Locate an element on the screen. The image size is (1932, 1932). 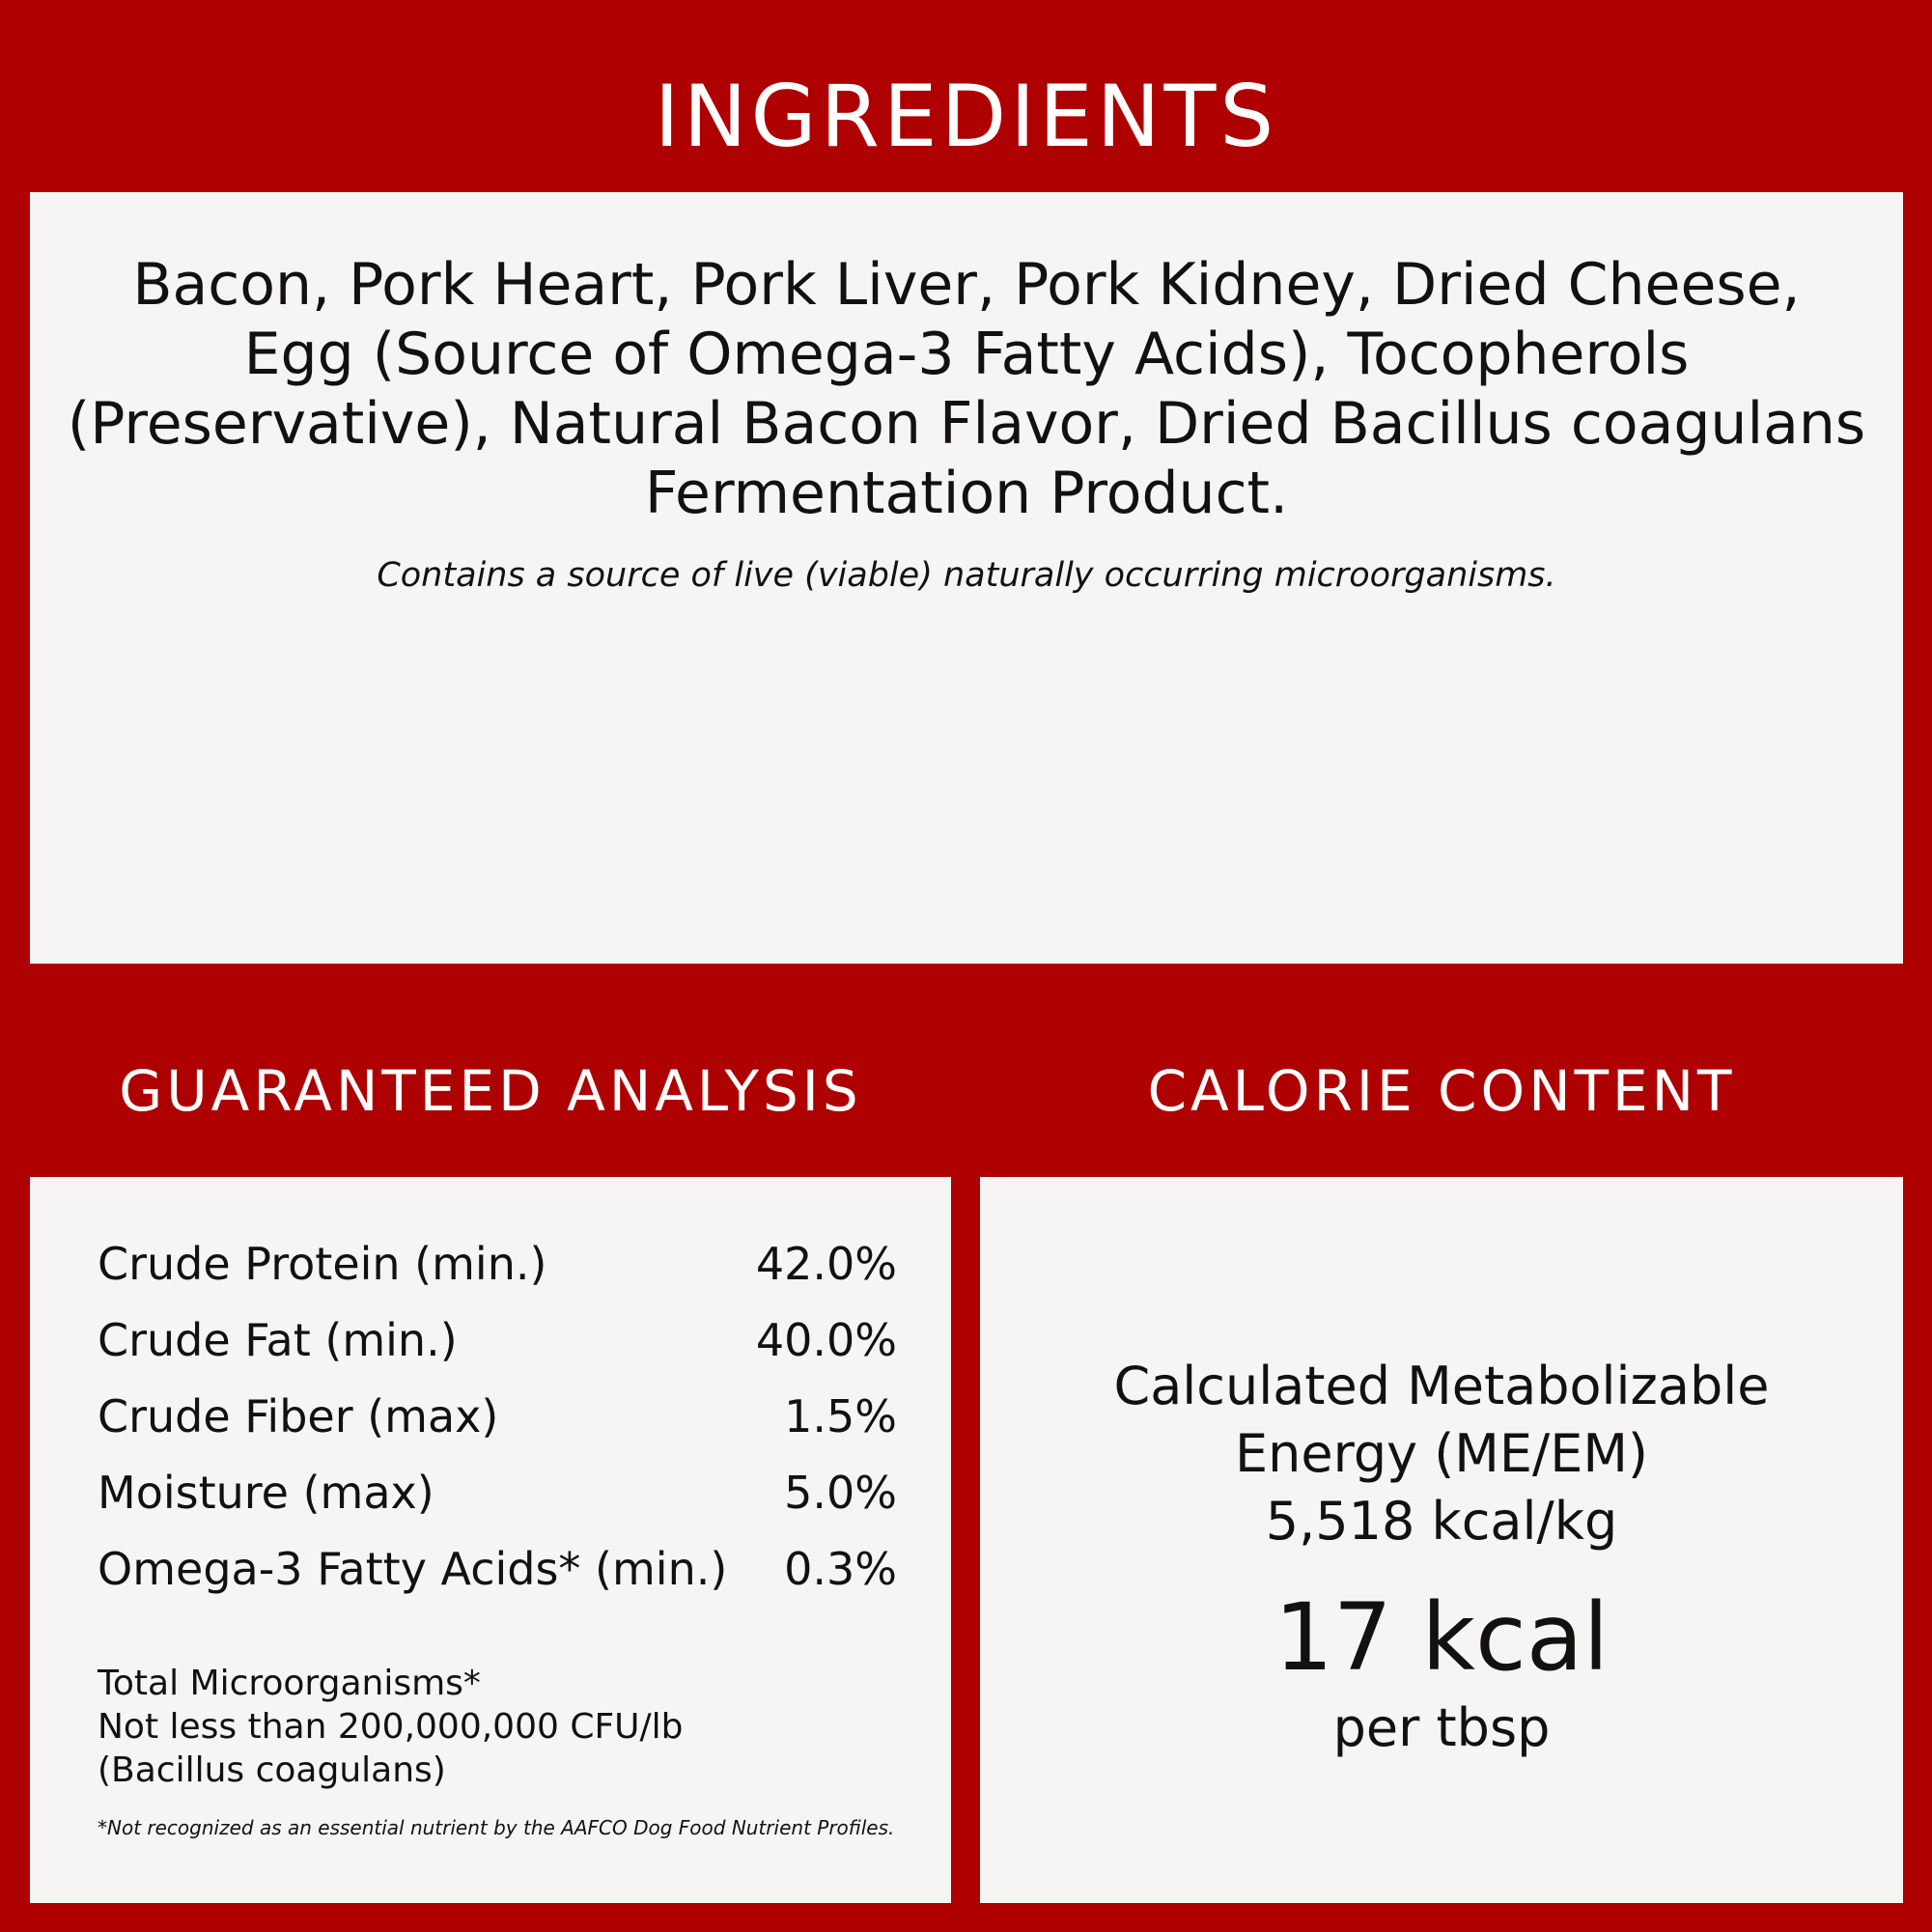
row-label: Omega-3 Fatty Acids* (min.) is located at coordinates (413, 1569).